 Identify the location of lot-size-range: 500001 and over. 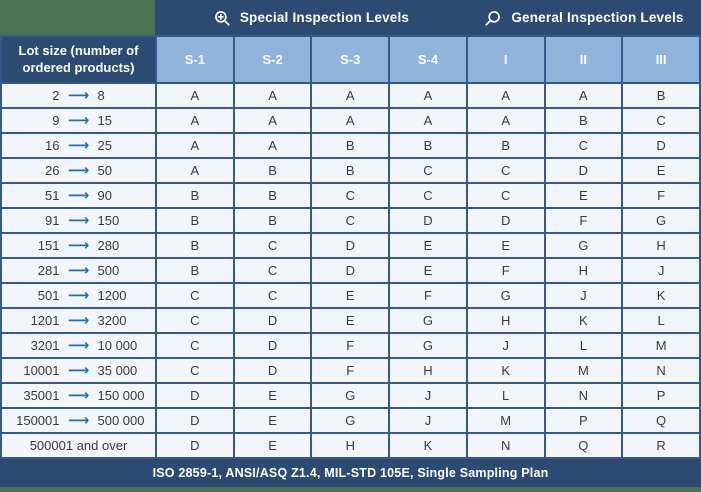
(78, 445).